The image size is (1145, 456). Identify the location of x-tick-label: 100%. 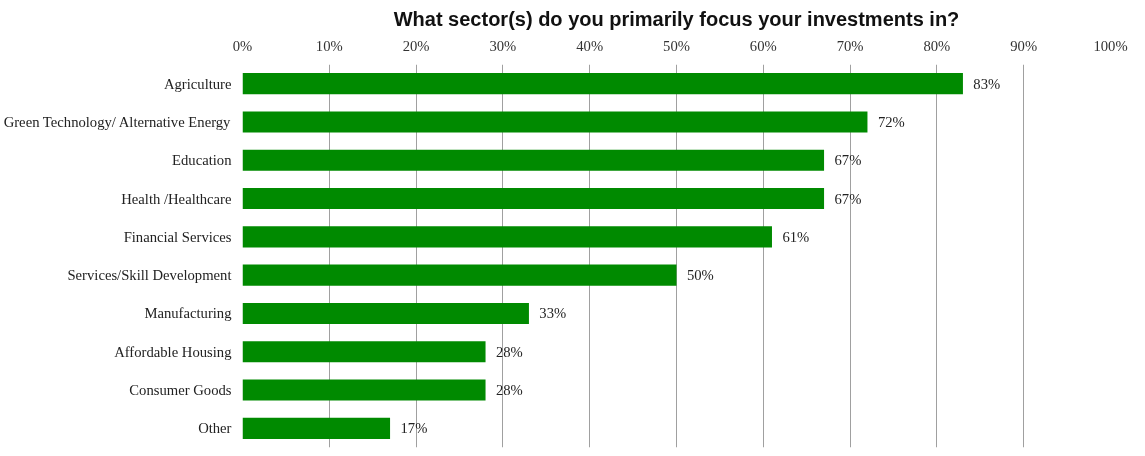
(1110, 45).